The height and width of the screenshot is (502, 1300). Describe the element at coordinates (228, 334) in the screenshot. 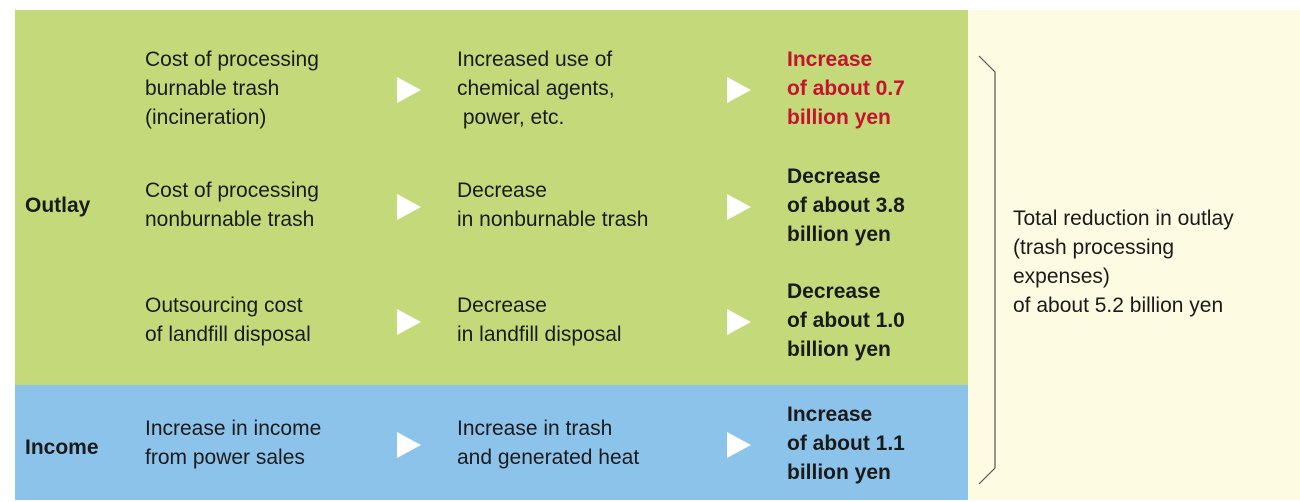

I see `text-line: of landfill disposal` at that location.